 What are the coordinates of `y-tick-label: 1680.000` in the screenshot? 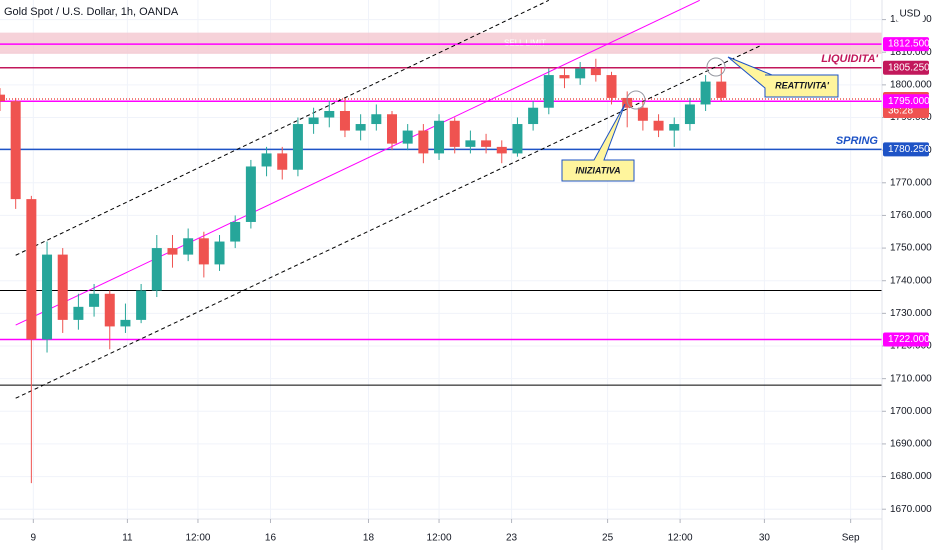 It's located at (911, 476).